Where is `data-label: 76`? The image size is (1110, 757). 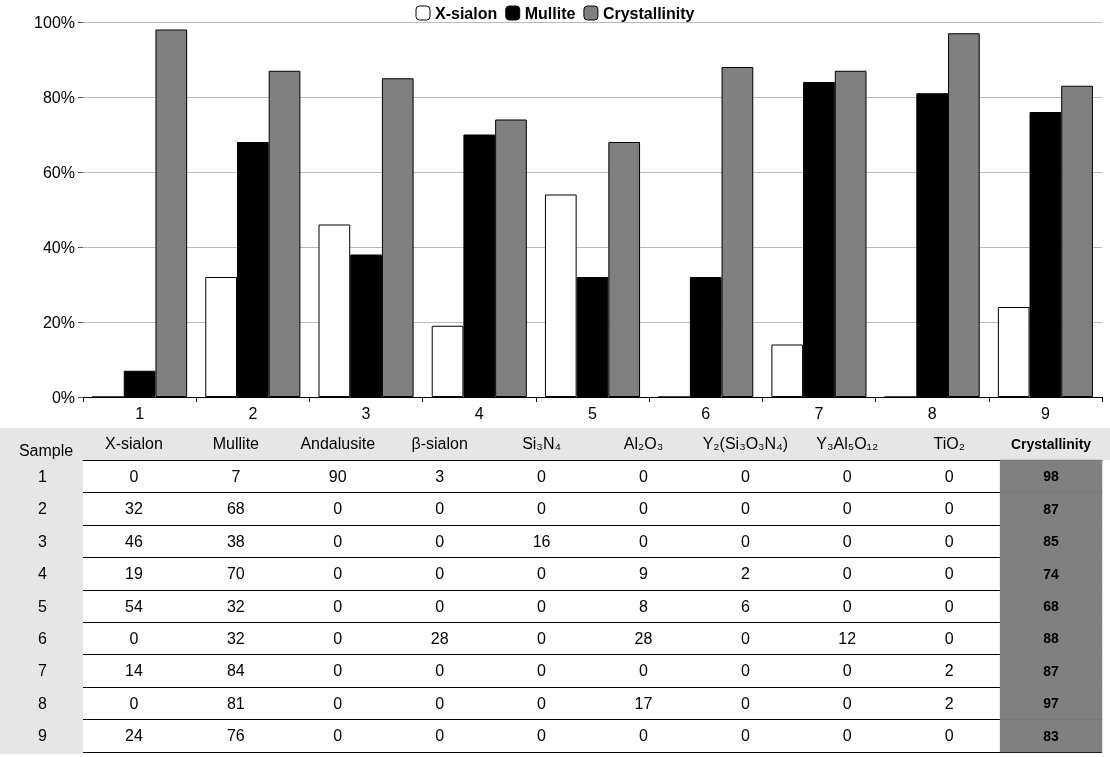 data-label: 76 is located at coordinates (235, 736).